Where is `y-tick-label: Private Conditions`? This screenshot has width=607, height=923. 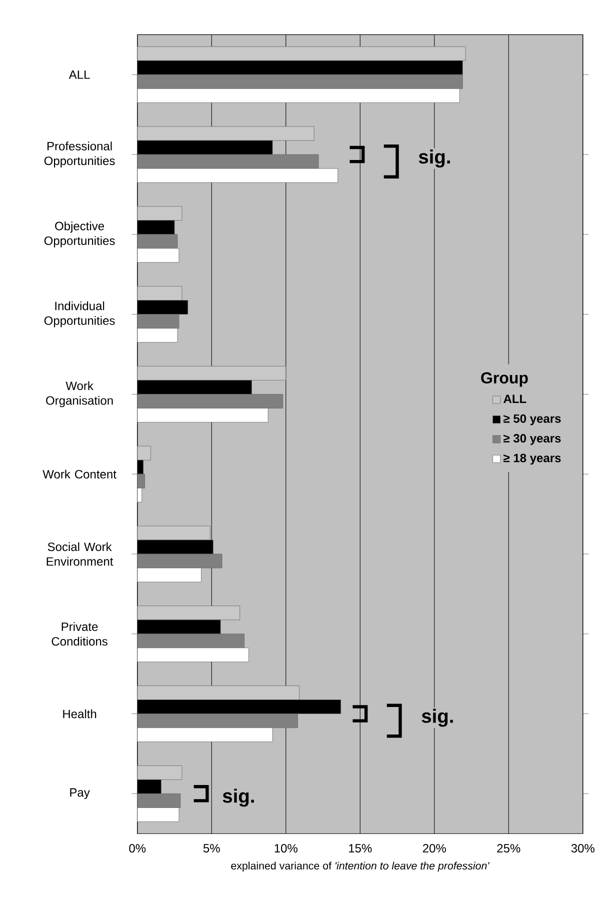
y-tick-label: Private Conditions is located at coordinates (80, 634).